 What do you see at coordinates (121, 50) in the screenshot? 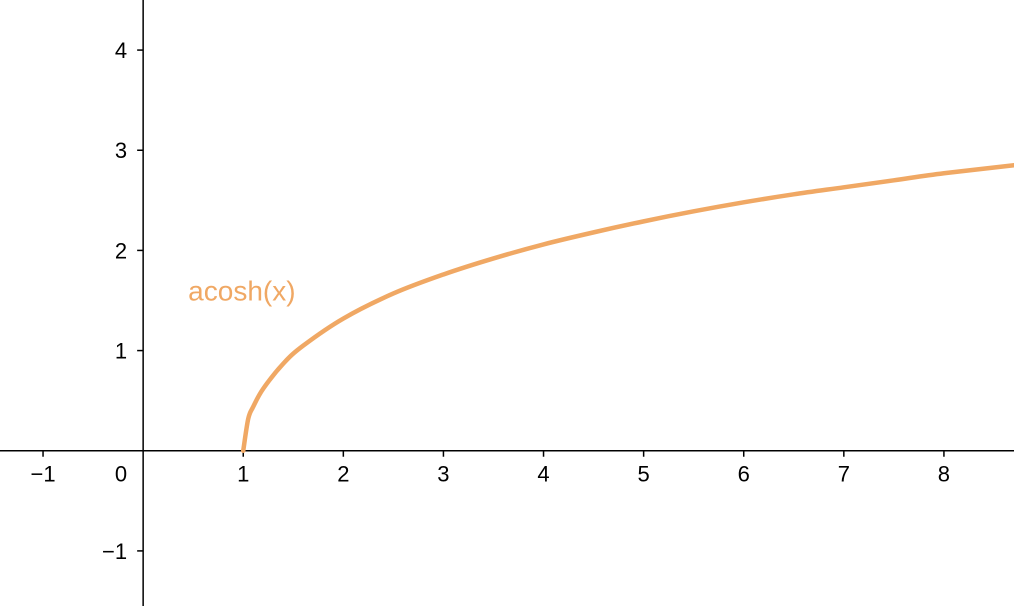
I see `y-tick-label: 4` at bounding box center [121, 50].